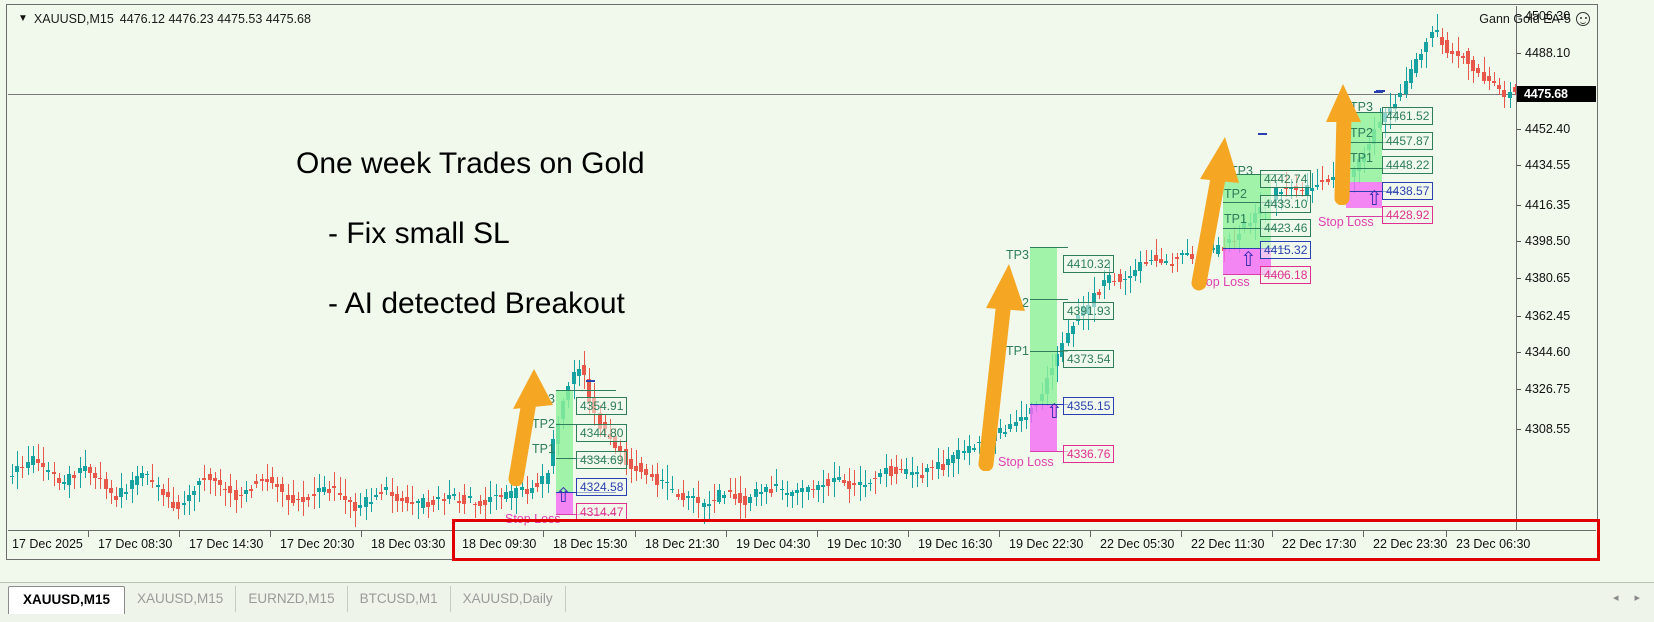 Image resolution: width=1654 pixels, height=622 pixels. I want to click on trade-3-tp3-price: 4442.74, so click(1286, 179).